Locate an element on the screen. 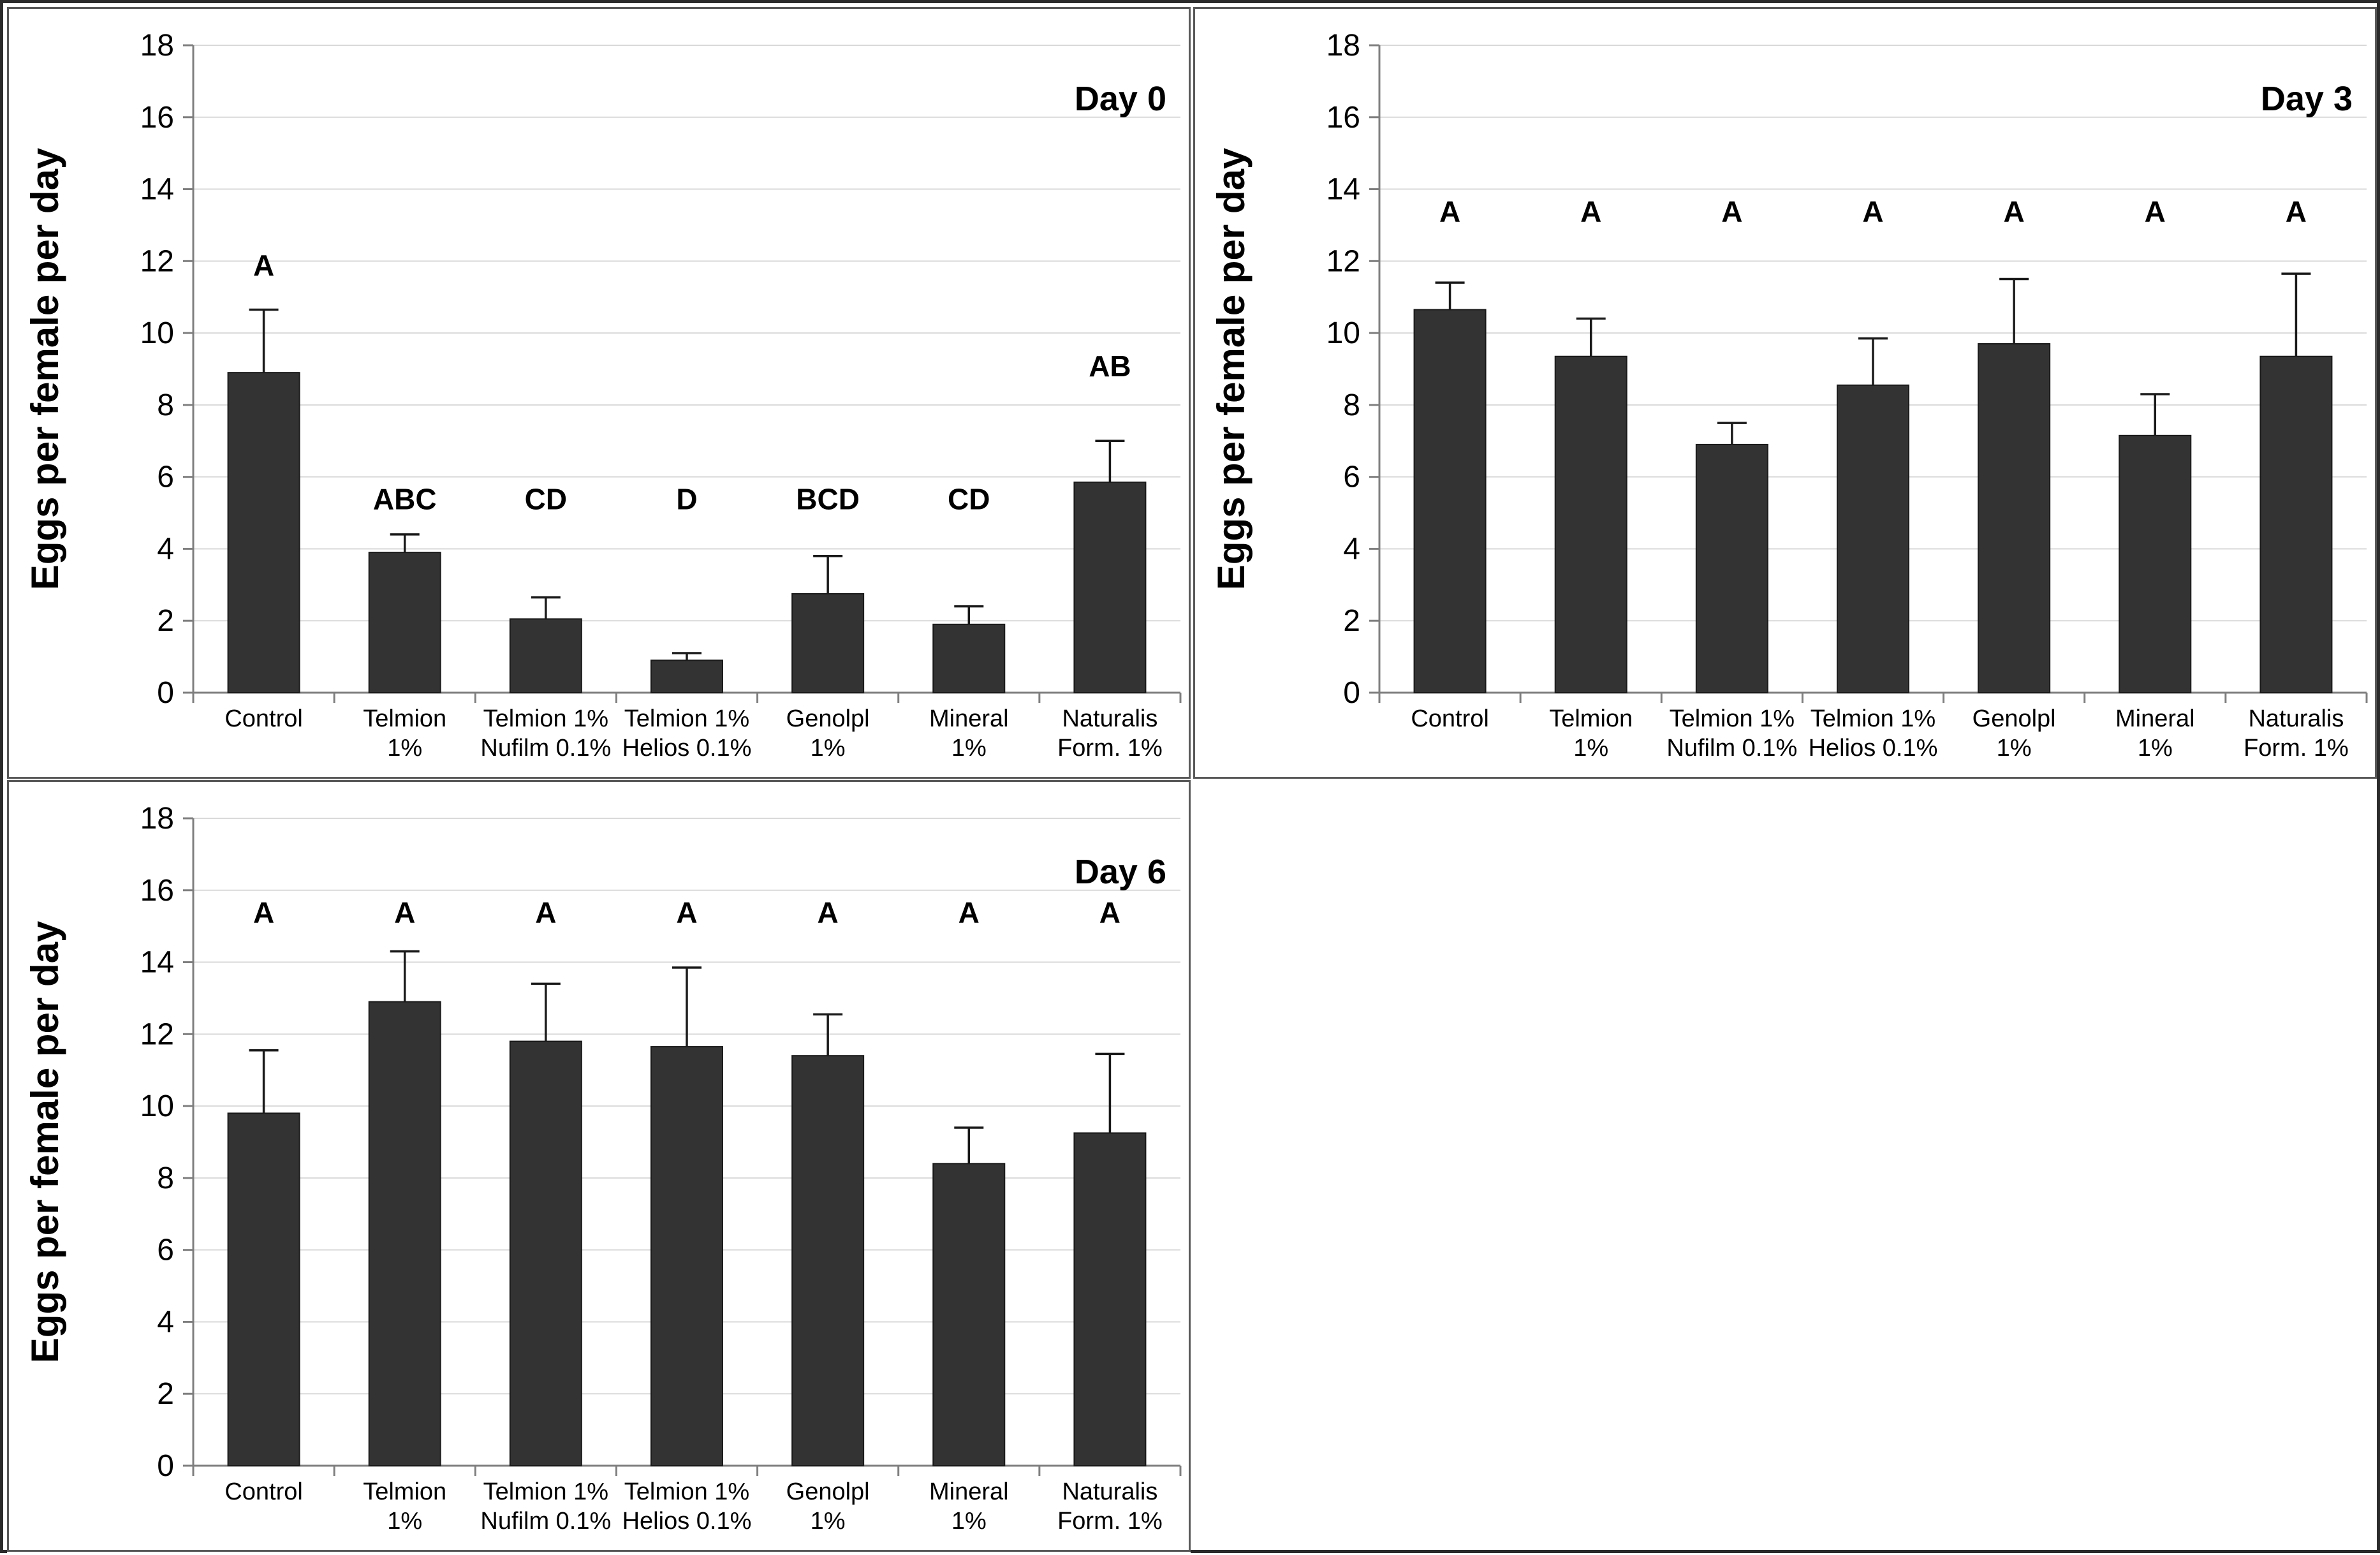 This screenshot has width=2380, height=1555. category-label-mineral-1: Mineral is located at coordinates (969, 1491).